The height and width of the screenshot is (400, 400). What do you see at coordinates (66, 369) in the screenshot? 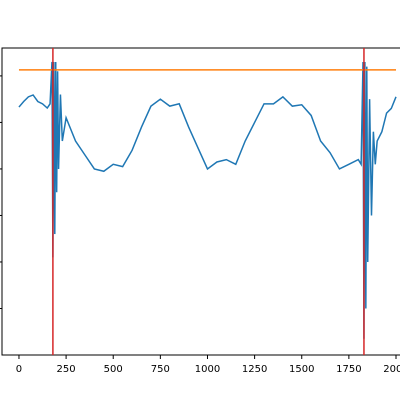
I see `x-tick-label: 250` at bounding box center [66, 369].